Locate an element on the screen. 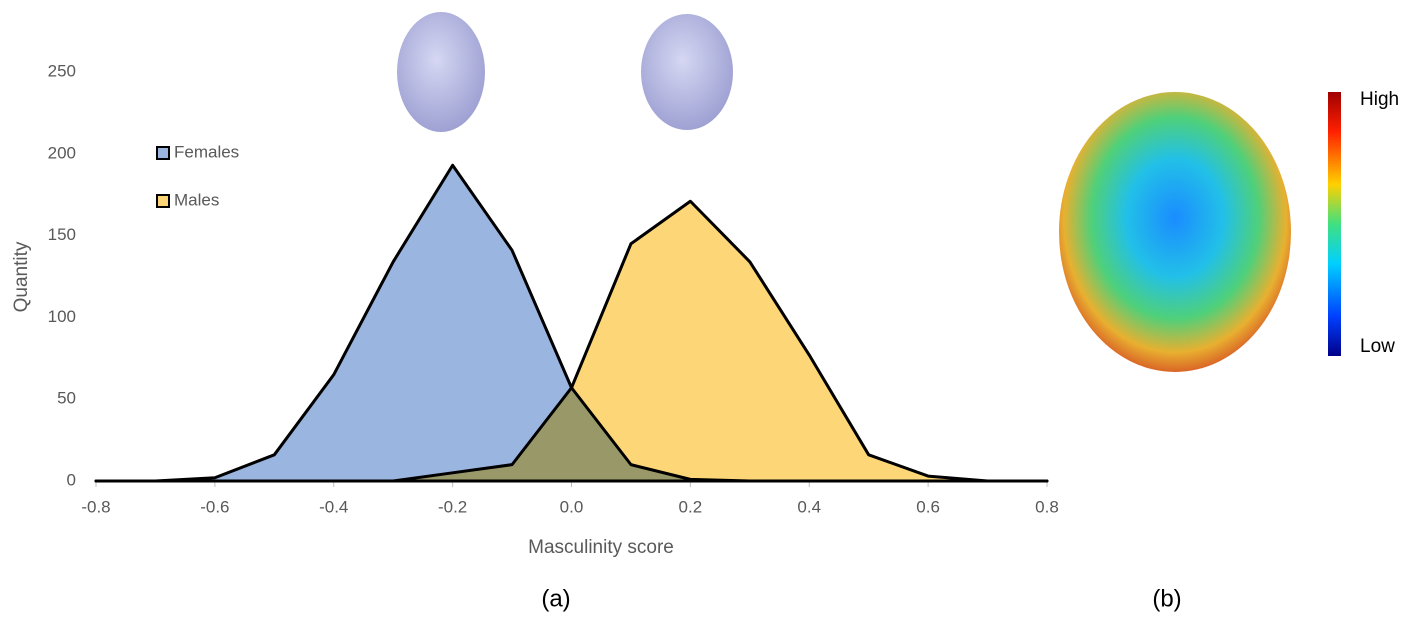 This screenshot has height=627, width=1411. x-tick-label: -0.2 is located at coordinates (452, 506).